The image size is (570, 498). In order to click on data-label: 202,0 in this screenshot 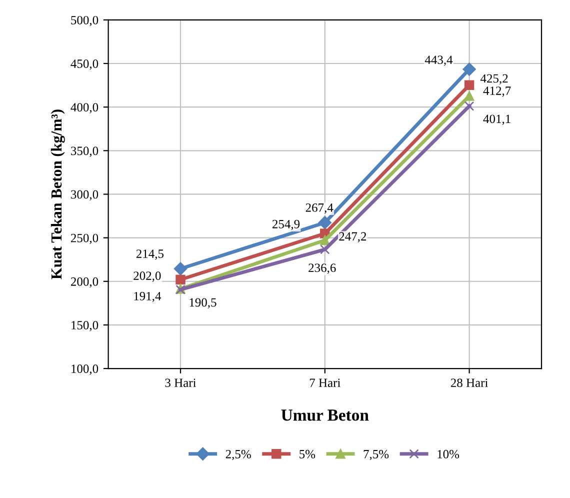, I will do `click(147, 277)`.